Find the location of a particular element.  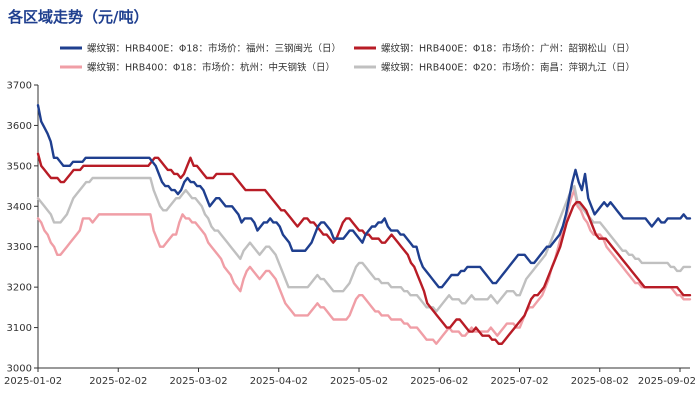

x-tick-label: 2025-01-02 is located at coordinates (33, 381).